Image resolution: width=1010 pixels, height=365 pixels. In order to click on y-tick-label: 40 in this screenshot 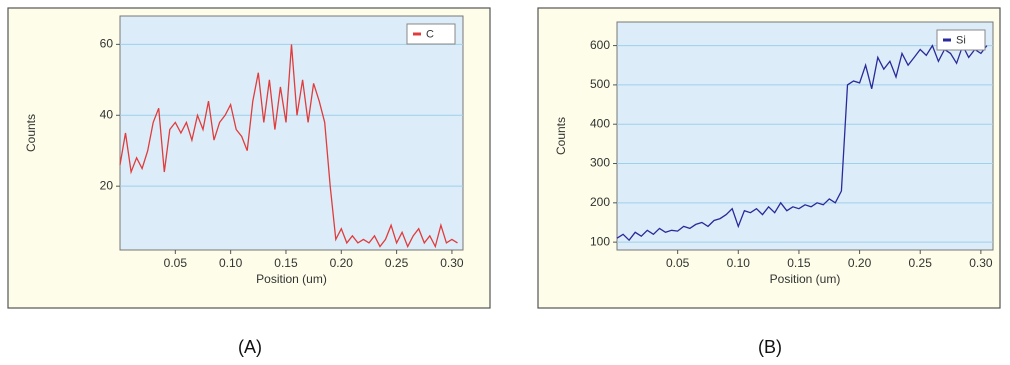, I will do `click(107, 114)`.